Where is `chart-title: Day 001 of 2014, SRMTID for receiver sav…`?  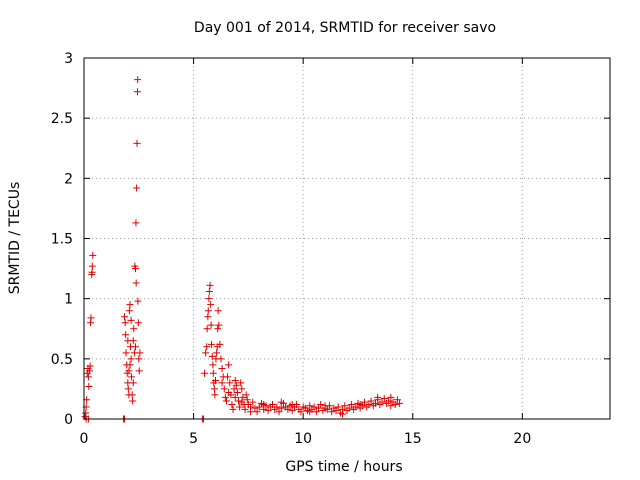
chart-title: Day 001 of 2014, SRMTID for receiver sav… is located at coordinates (345, 28).